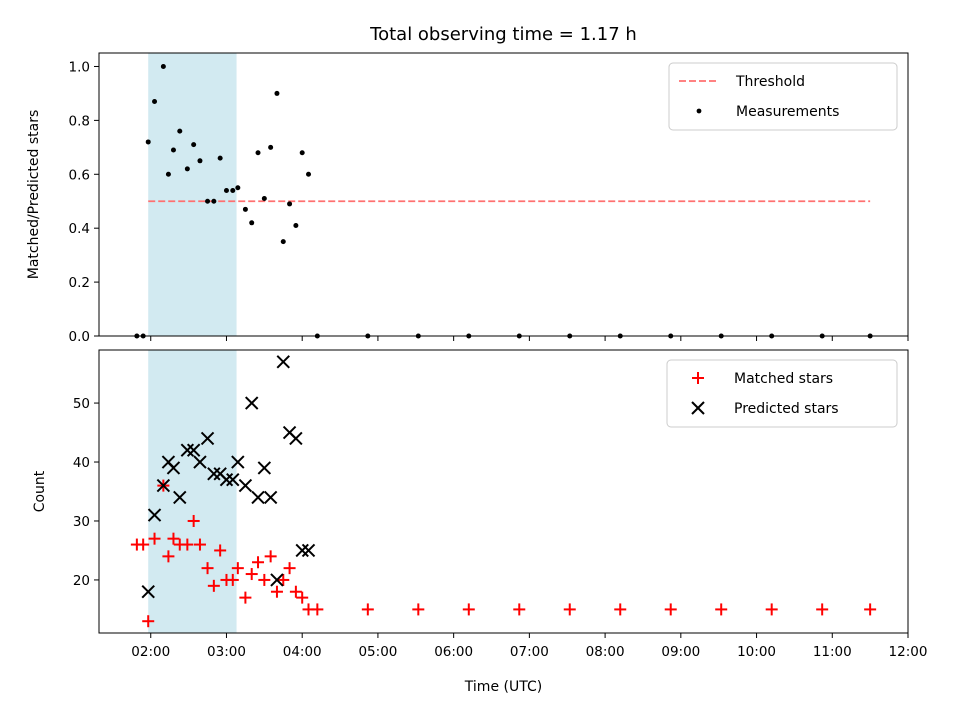 Image resolution: width=960 pixels, height=725 pixels. What do you see at coordinates (81, 463) in the screenshot?
I see `bottom-y-tick-label: 40` at bounding box center [81, 463].